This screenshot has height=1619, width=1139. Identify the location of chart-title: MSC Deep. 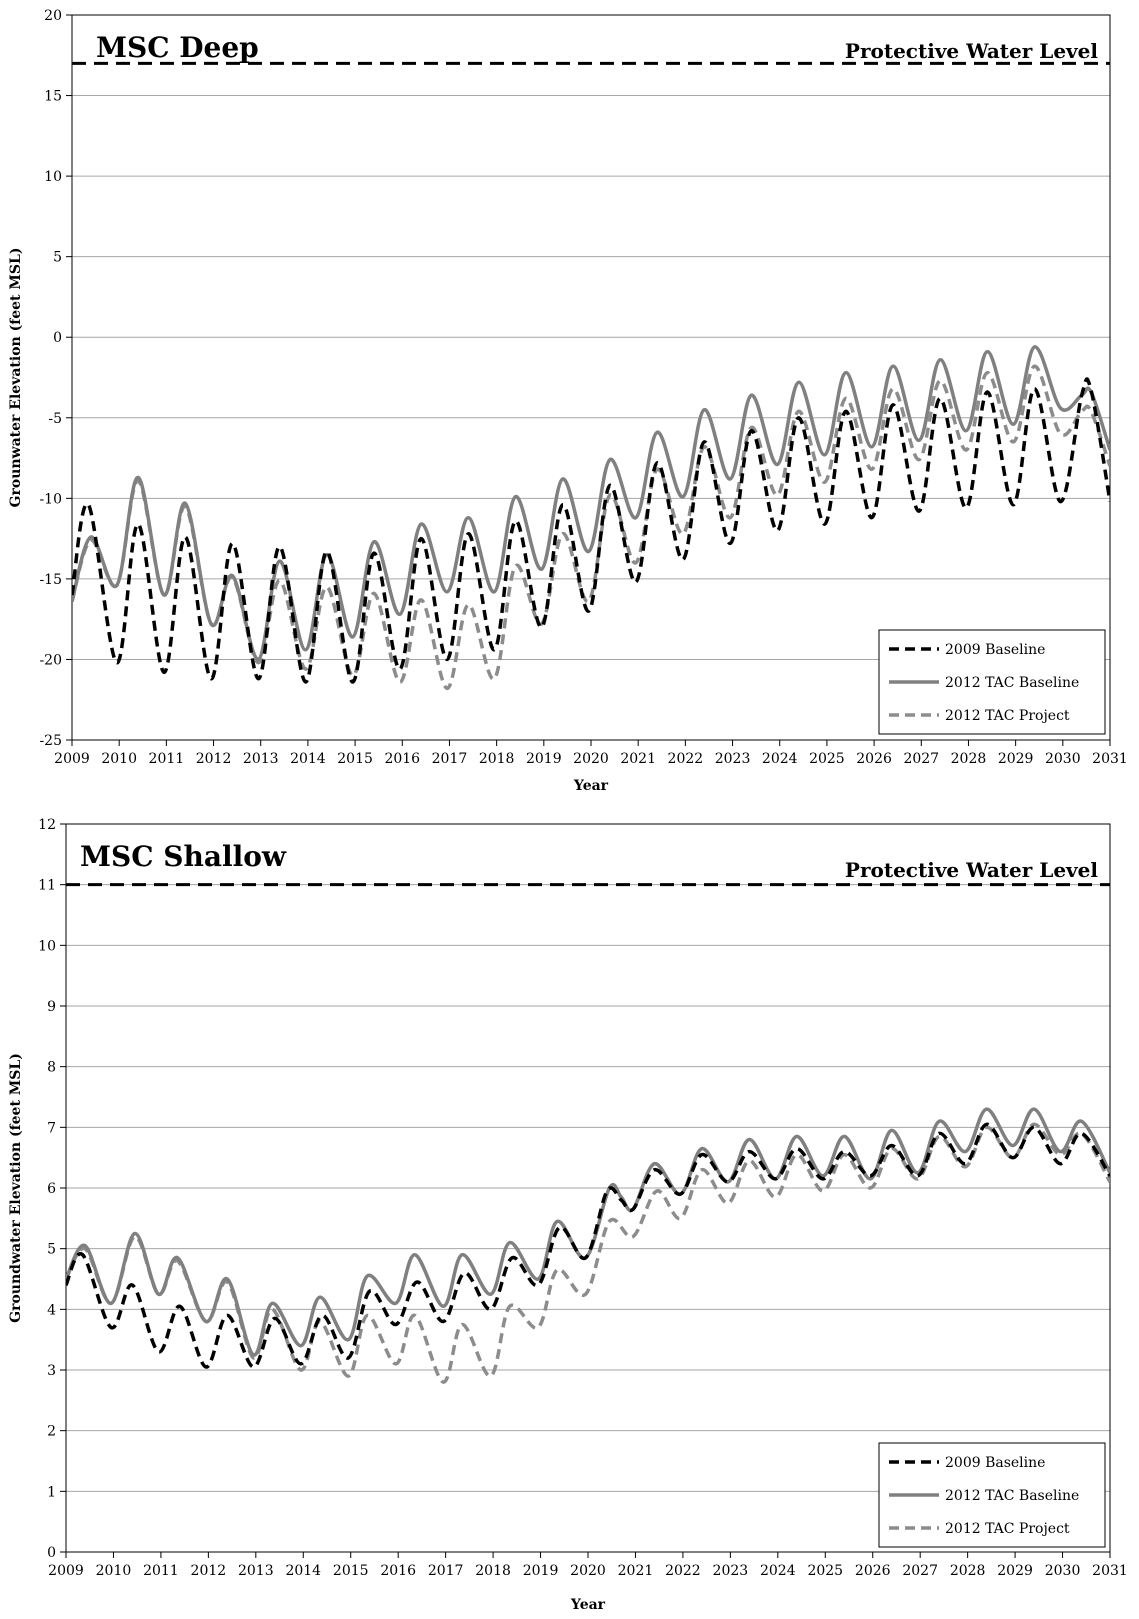
(177, 47).